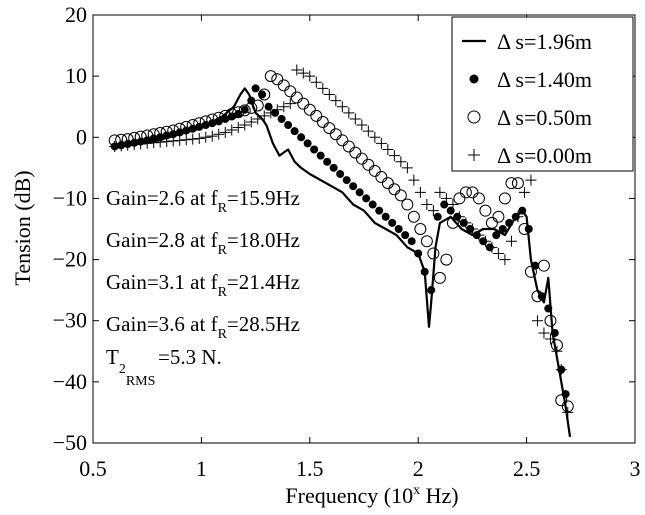 The height and width of the screenshot is (515, 645). I want to click on y-tick-label: −50, so click(70, 442).